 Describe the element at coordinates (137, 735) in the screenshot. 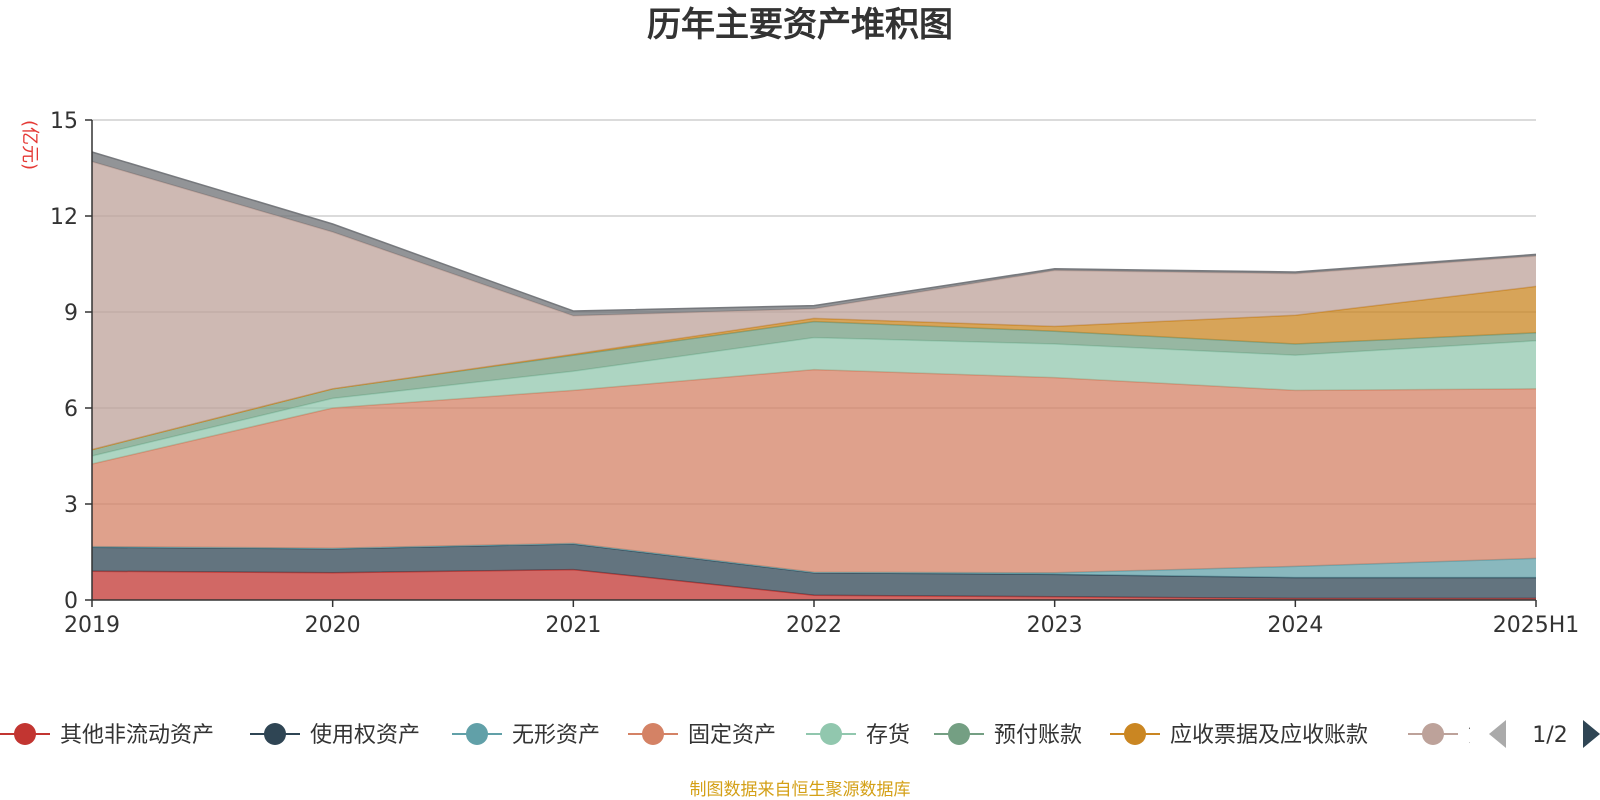

I see `legend-label: 其他非流动资产` at that location.